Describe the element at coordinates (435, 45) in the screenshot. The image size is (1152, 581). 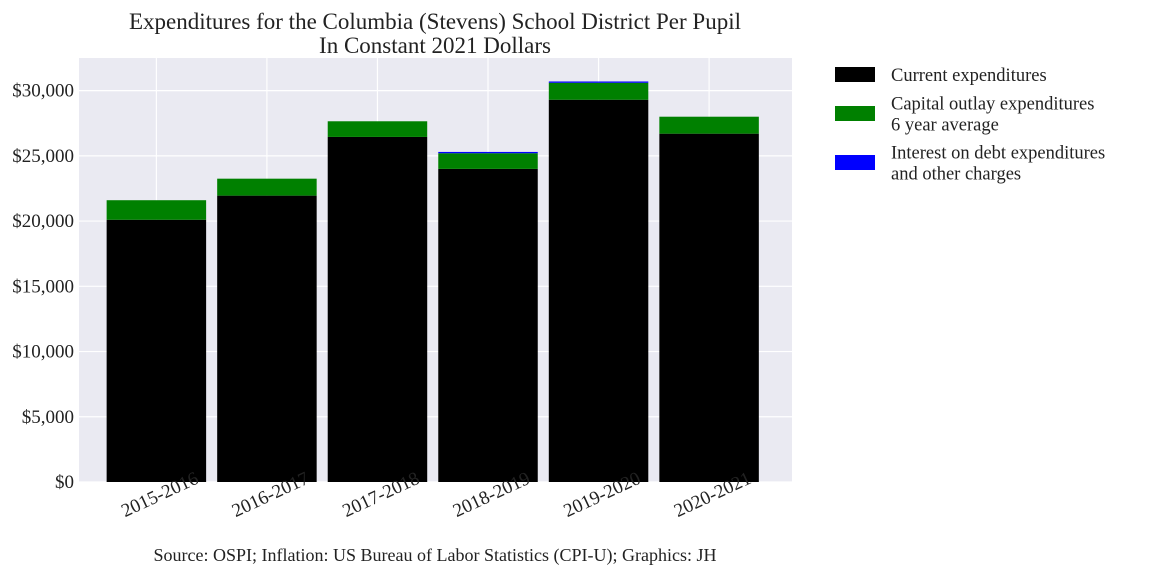
I see `chart-subtitle: In Constant 2021 Dollars` at that location.